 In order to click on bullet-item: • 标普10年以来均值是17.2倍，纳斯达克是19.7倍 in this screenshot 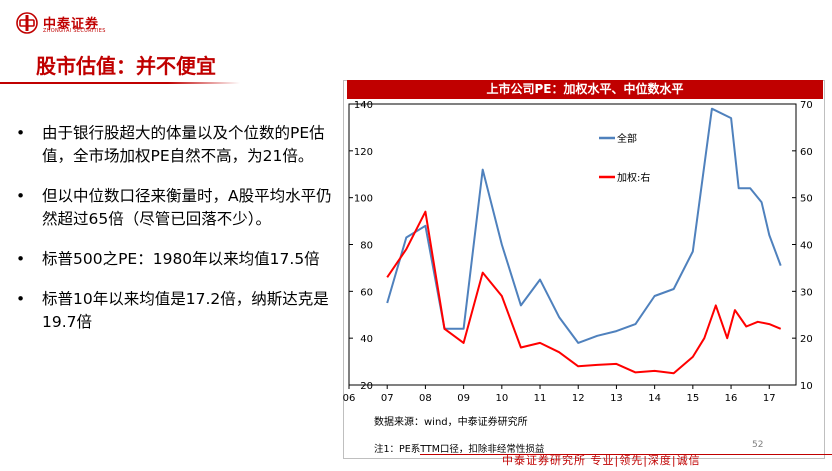, I will do `click(174, 311)`.